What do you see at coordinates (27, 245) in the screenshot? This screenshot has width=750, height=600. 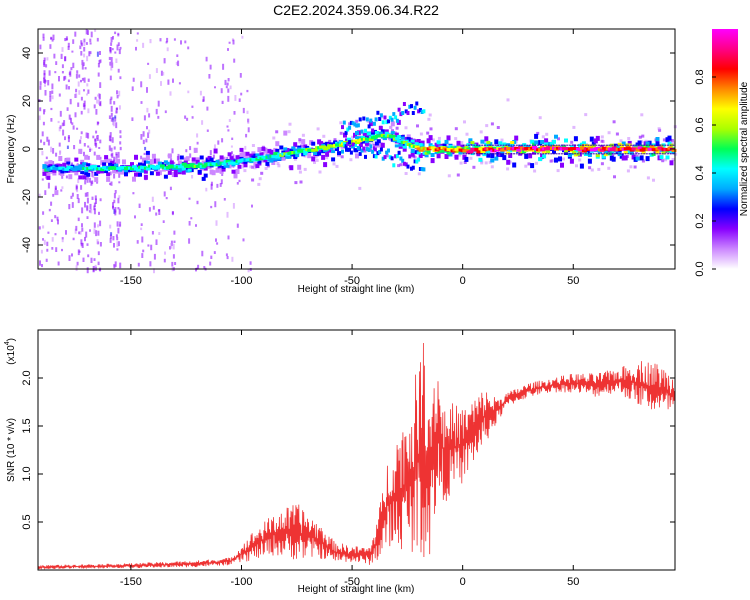 I see `heatmap-y-tick-label: -40` at bounding box center [27, 245].